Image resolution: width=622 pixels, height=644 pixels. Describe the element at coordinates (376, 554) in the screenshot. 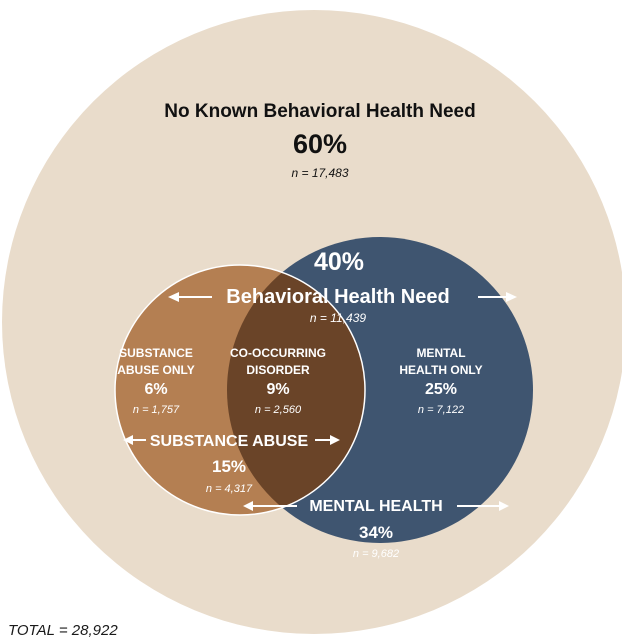

I see `mh-total-count: n = 9,682` at that location.